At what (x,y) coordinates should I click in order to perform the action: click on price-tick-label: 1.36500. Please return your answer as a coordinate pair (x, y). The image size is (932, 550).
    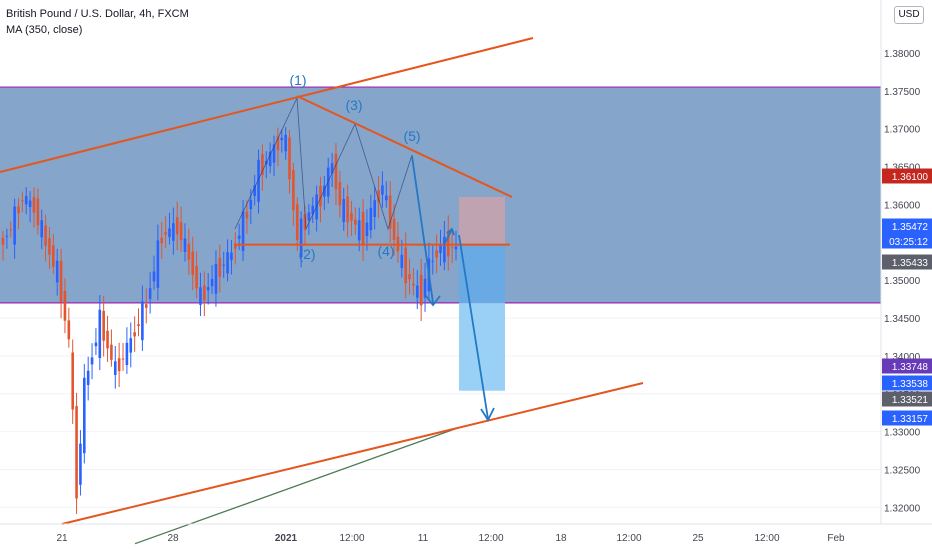
    Looking at the image, I should click on (902, 168).